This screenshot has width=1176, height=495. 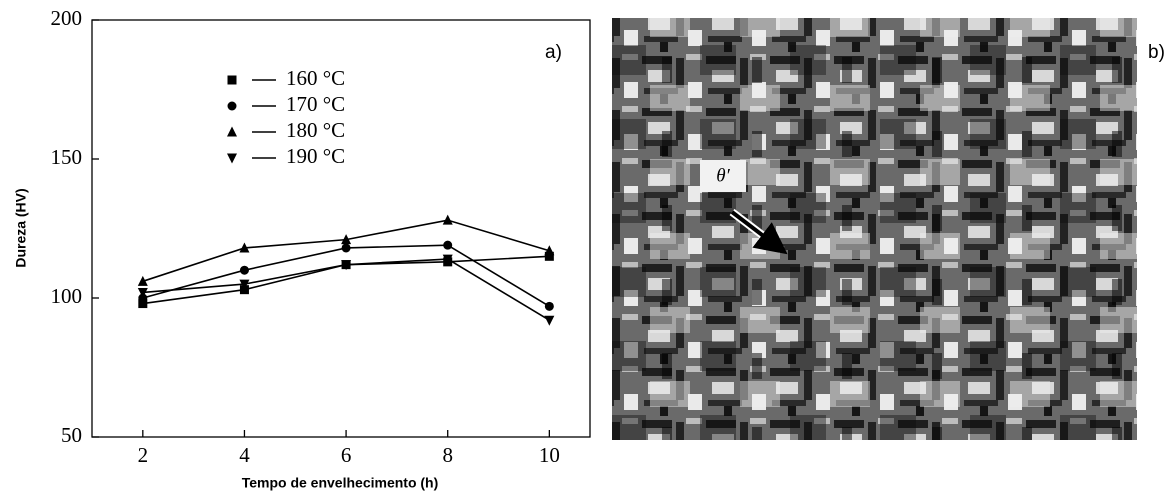 What do you see at coordinates (759, 232) in the screenshot?
I see `arrow` at bounding box center [759, 232].